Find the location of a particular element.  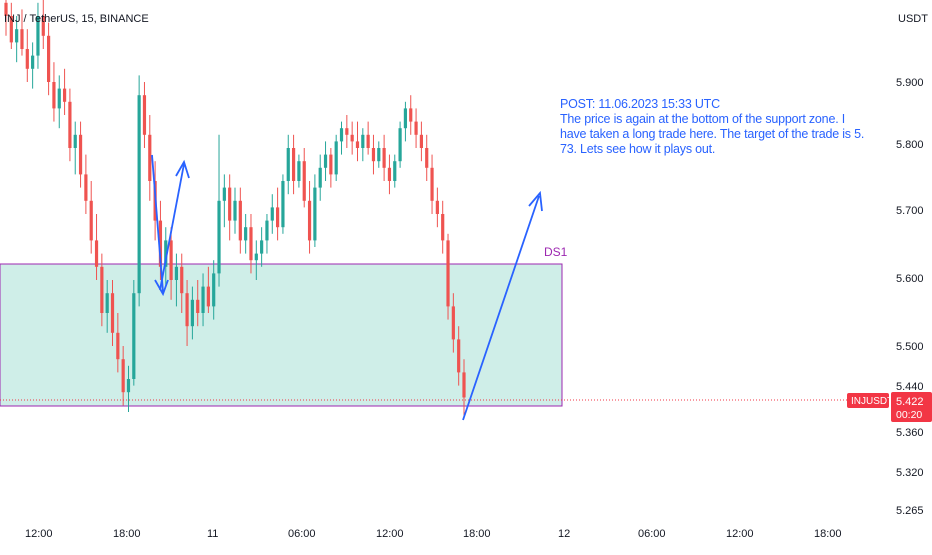

price-badge-value: 5.422 is located at coordinates (910, 402).